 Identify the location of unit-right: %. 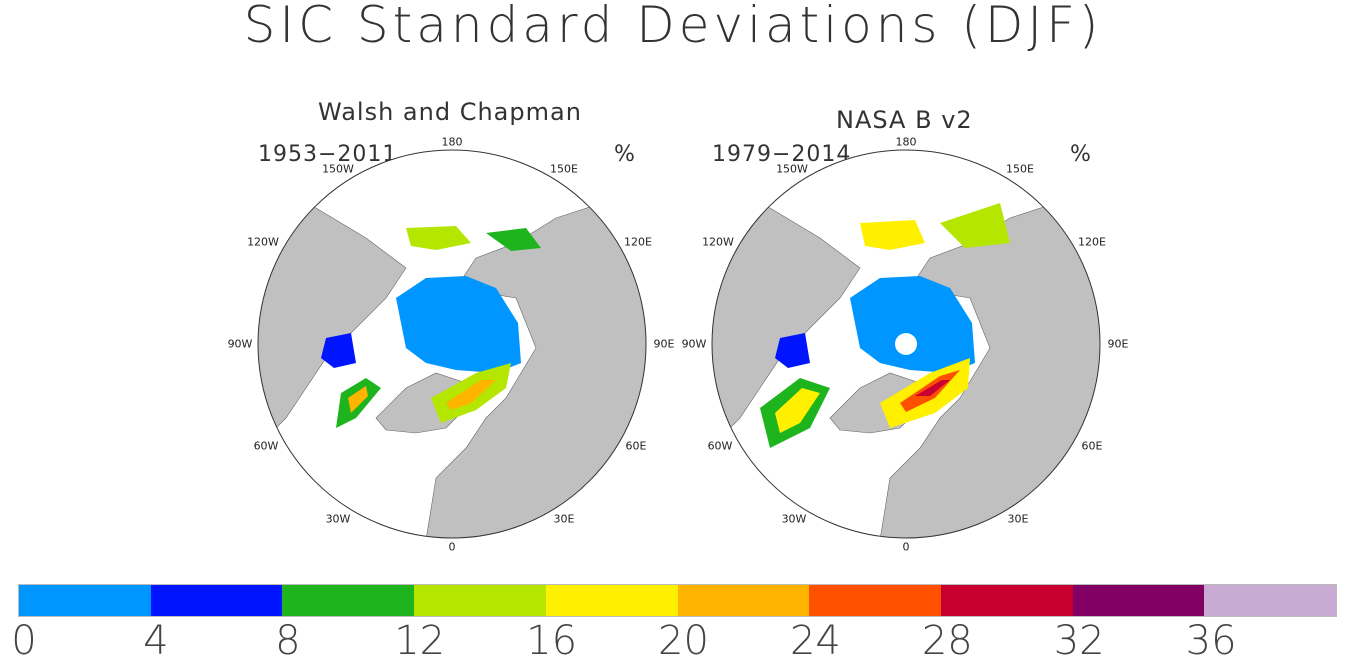
(1080, 154).